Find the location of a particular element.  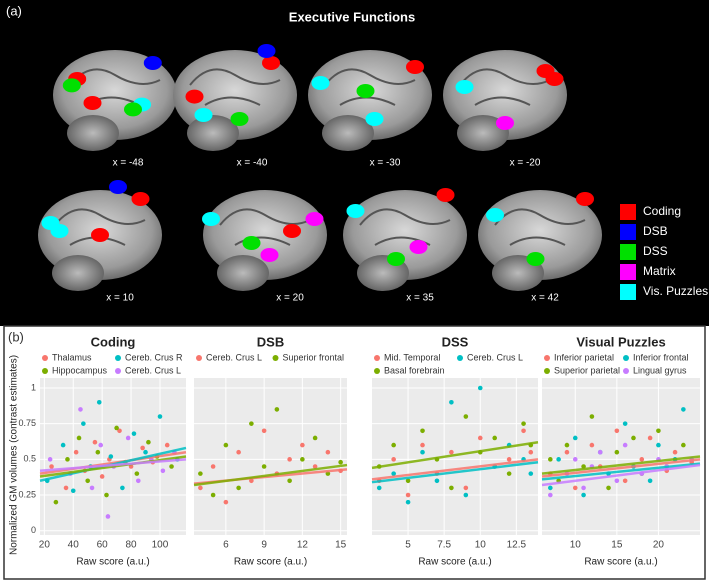

y-tick-label: 0.25 is located at coordinates (27, 494).